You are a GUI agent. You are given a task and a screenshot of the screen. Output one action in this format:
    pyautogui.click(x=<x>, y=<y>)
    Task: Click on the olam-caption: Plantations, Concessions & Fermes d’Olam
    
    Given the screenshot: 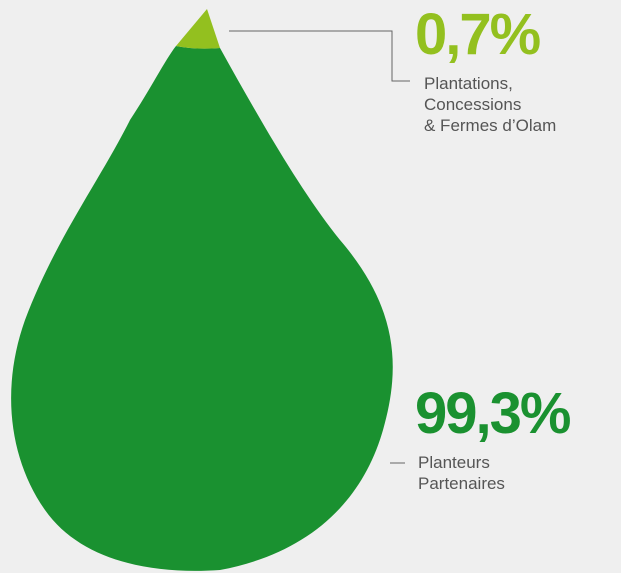 What is the action you would take?
    pyautogui.click(x=490, y=104)
    